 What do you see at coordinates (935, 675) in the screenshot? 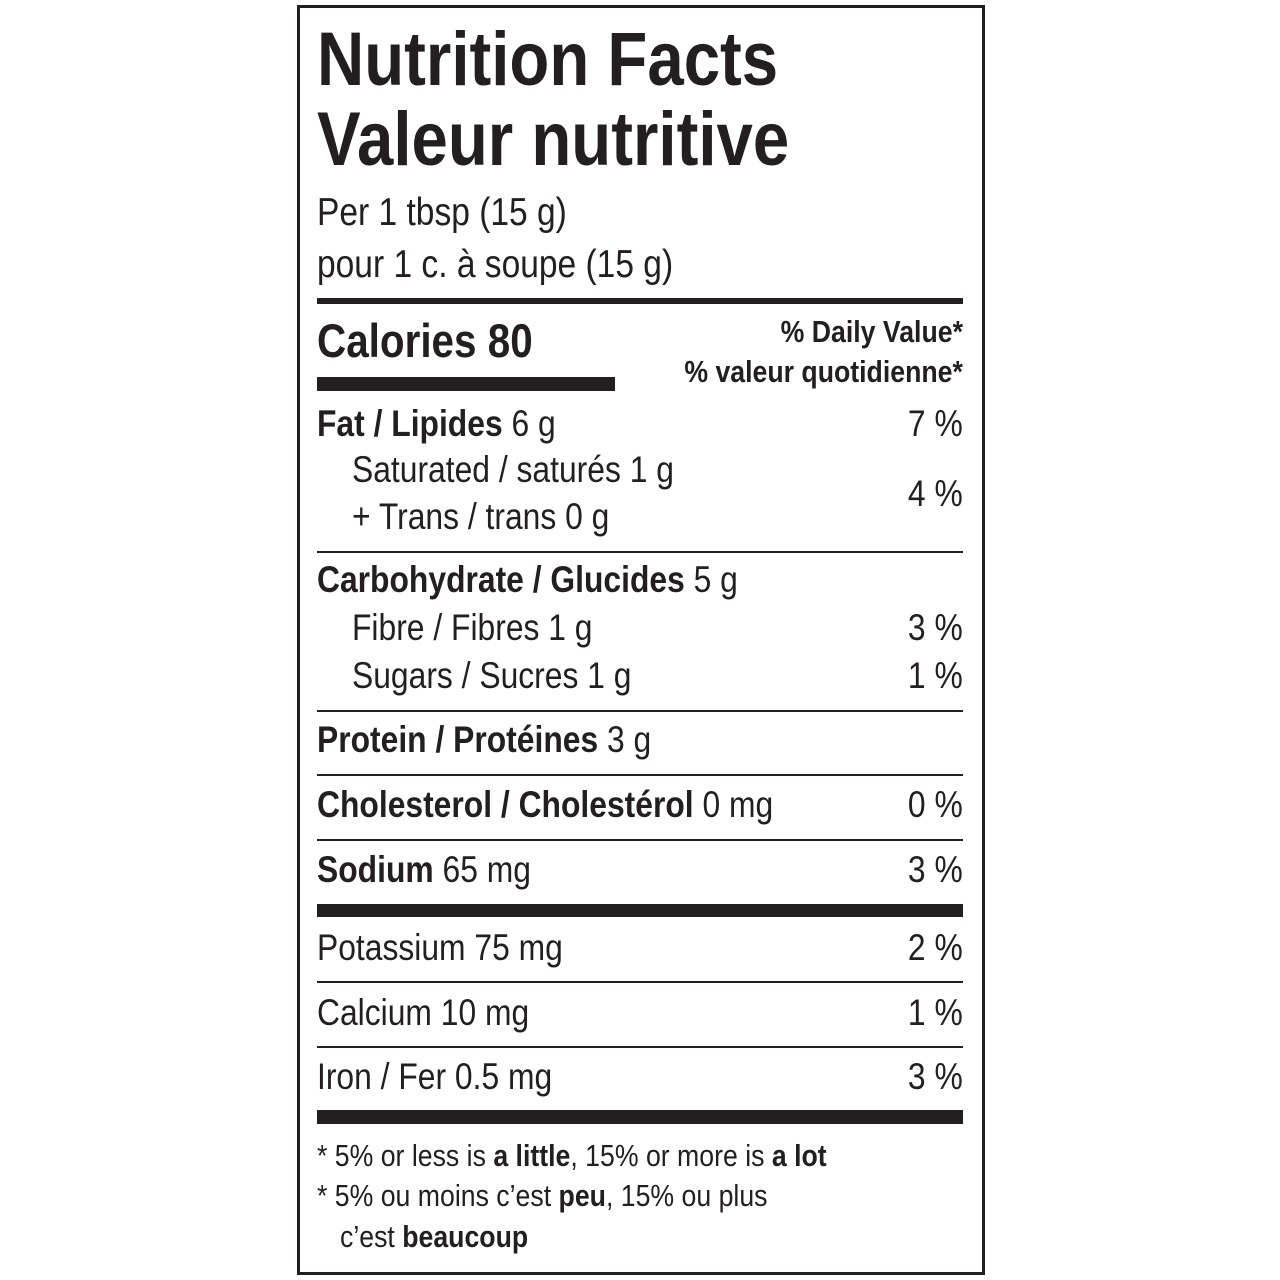
I see `sugars-dv: 1 %` at bounding box center [935, 675].